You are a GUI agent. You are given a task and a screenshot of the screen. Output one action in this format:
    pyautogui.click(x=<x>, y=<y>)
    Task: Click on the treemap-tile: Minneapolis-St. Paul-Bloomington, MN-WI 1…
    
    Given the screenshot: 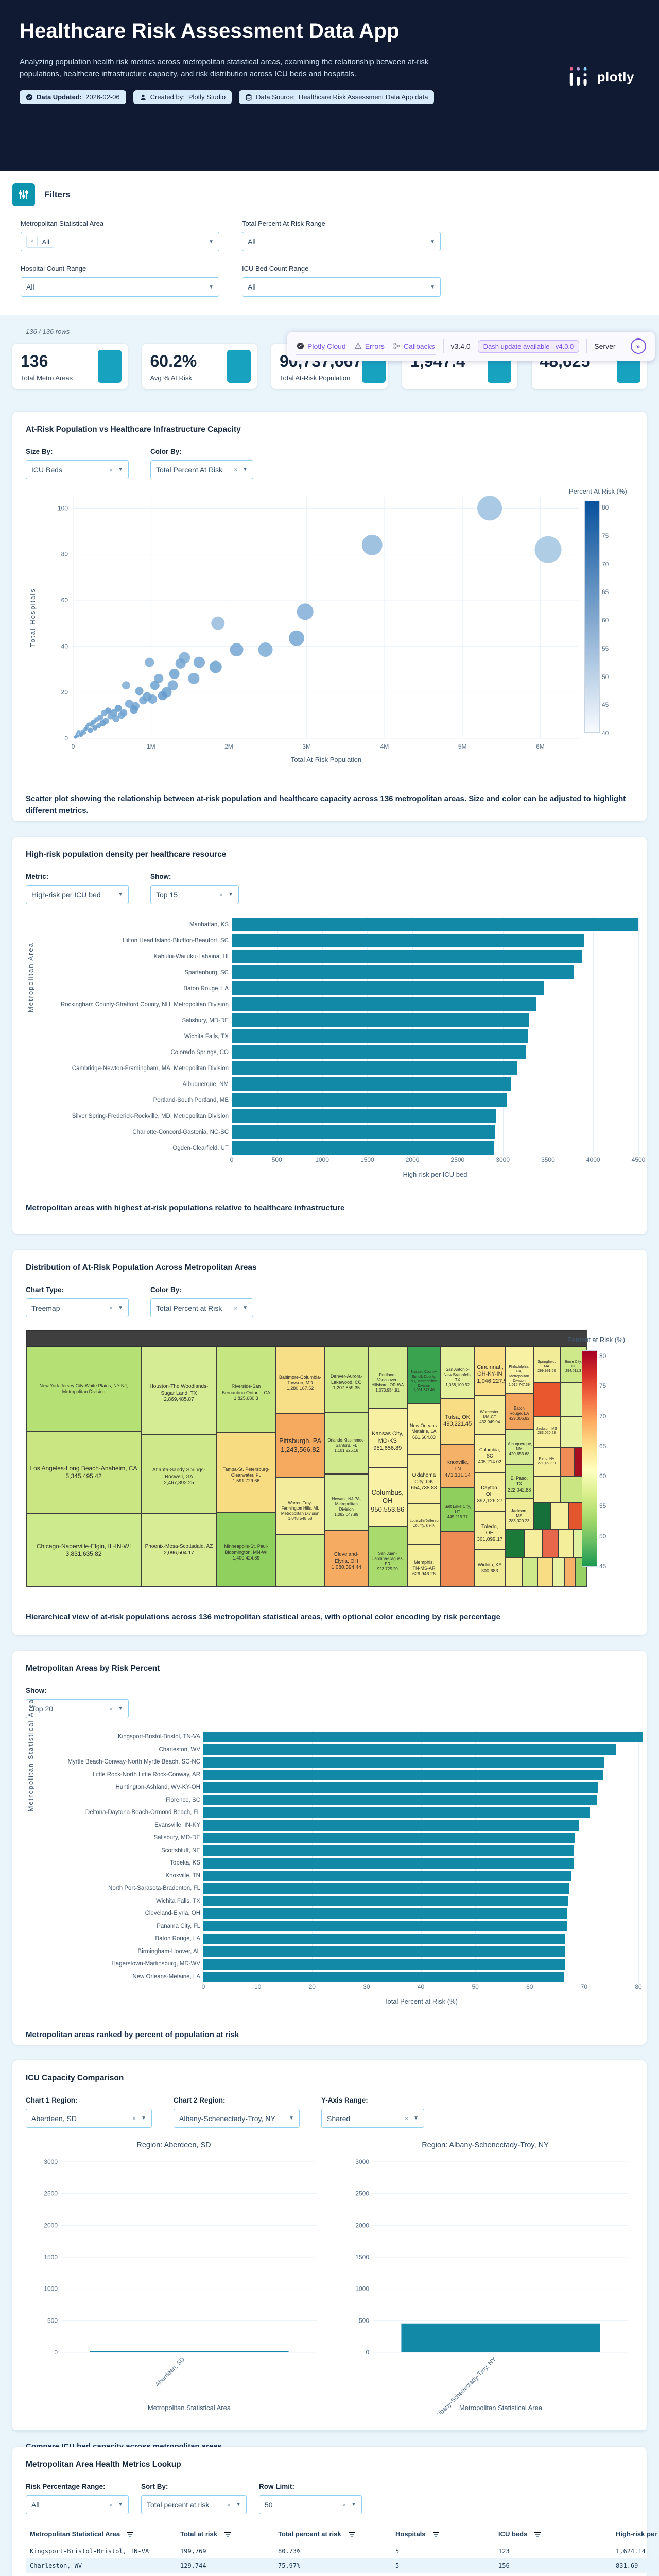 What is the action you would take?
    pyautogui.click(x=246, y=1549)
    